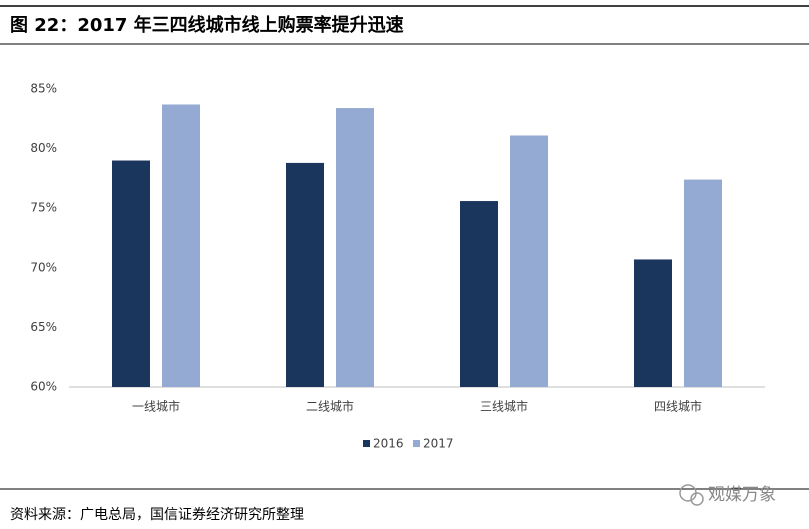 The width and height of the screenshot is (809, 529). Describe the element at coordinates (504, 406) in the screenshot. I see `x-tick-label: 三线城市` at that location.